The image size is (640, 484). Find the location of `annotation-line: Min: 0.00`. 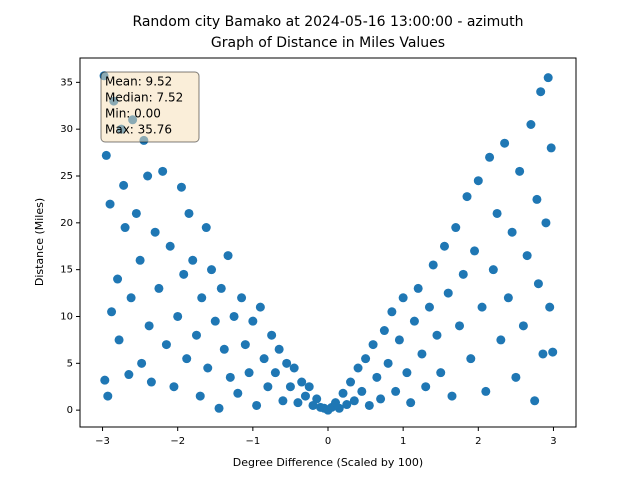

annotation-line: Min: 0.00 is located at coordinates (133, 114).